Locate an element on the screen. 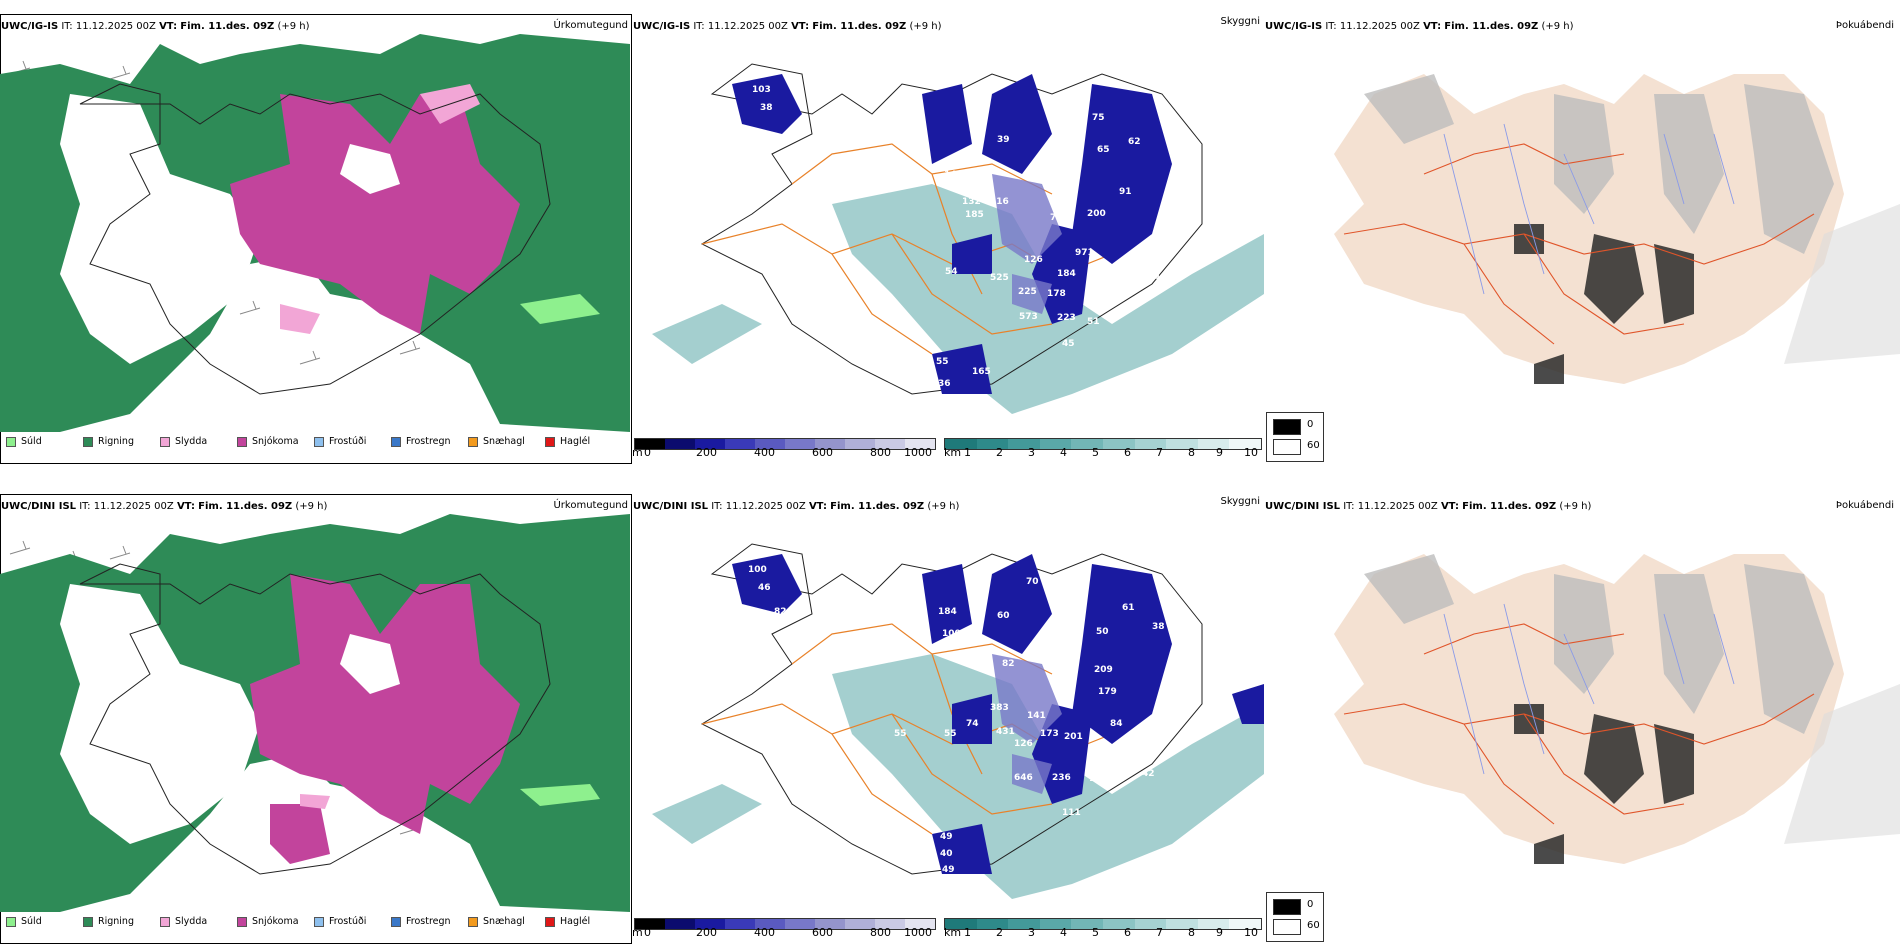  fog-legend-top: 0 60 is located at coordinates (1295, 437).